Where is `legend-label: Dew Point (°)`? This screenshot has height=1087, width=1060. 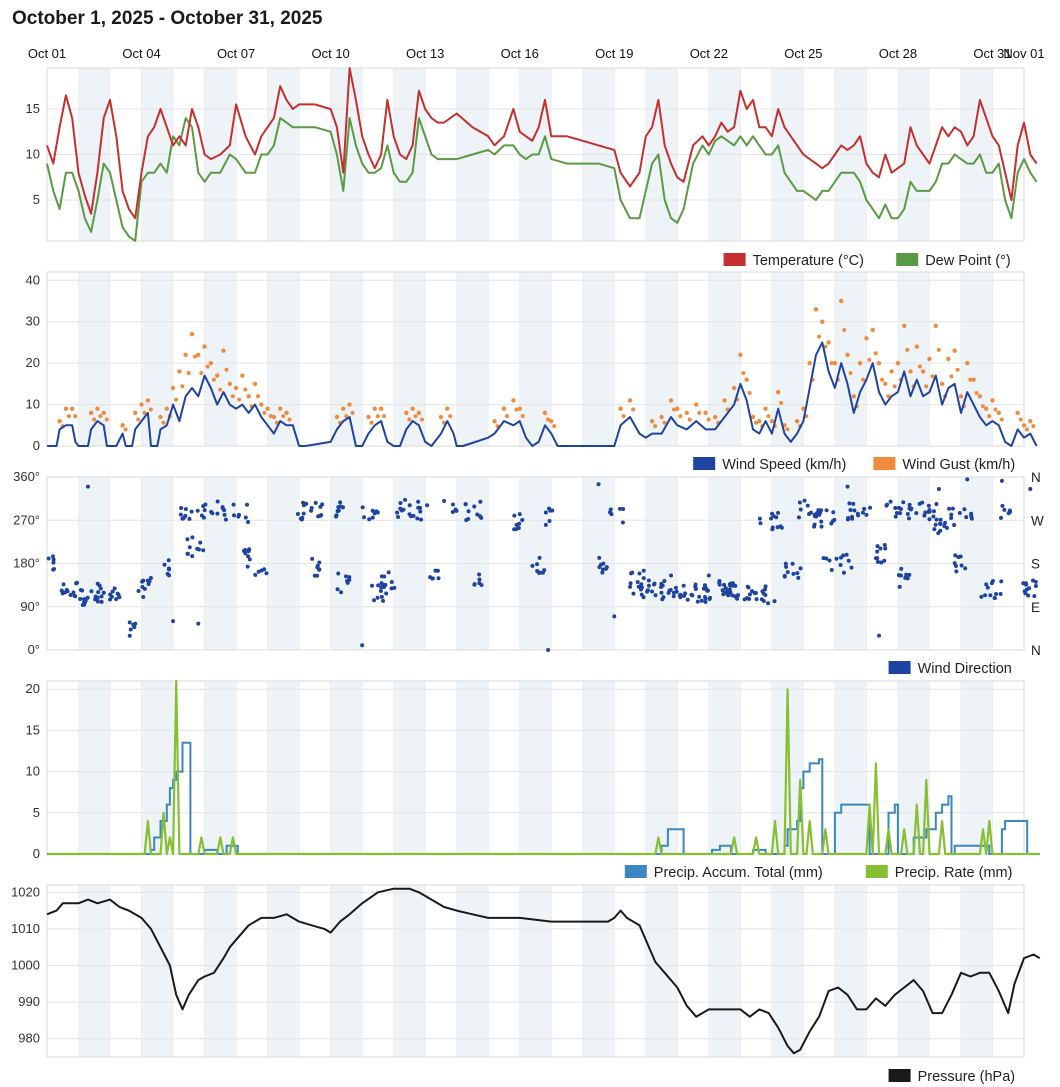 legend-label: Dew Point (°) is located at coordinates (968, 261).